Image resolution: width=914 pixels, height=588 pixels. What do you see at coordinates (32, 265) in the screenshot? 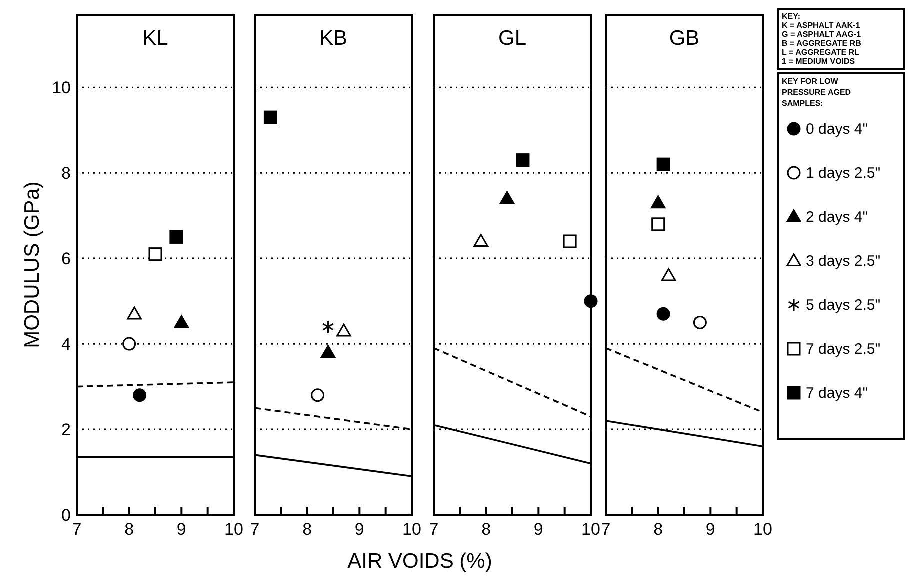
I see `y-axis-title: MODULUS (GPa)` at bounding box center [32, 265].